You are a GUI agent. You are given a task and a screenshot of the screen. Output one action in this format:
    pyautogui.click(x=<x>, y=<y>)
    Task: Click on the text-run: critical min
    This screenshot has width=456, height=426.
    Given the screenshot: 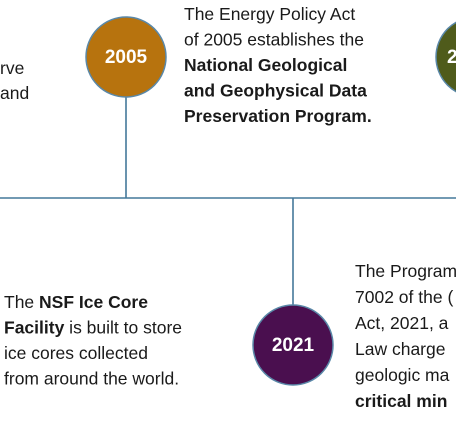 What is the action you would take?
    pyautogui.click(x=401, y=401)
    